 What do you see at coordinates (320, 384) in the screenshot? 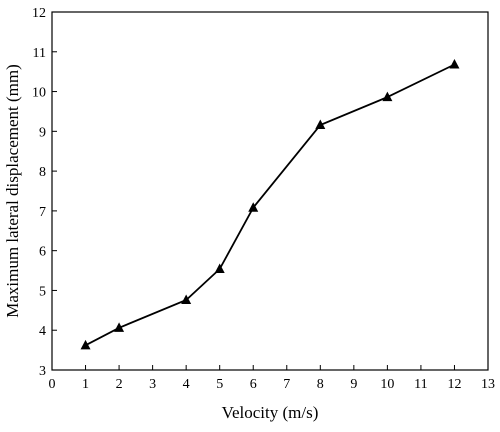
I see `x-tick-label: 8` at bounding box center [320, 384].